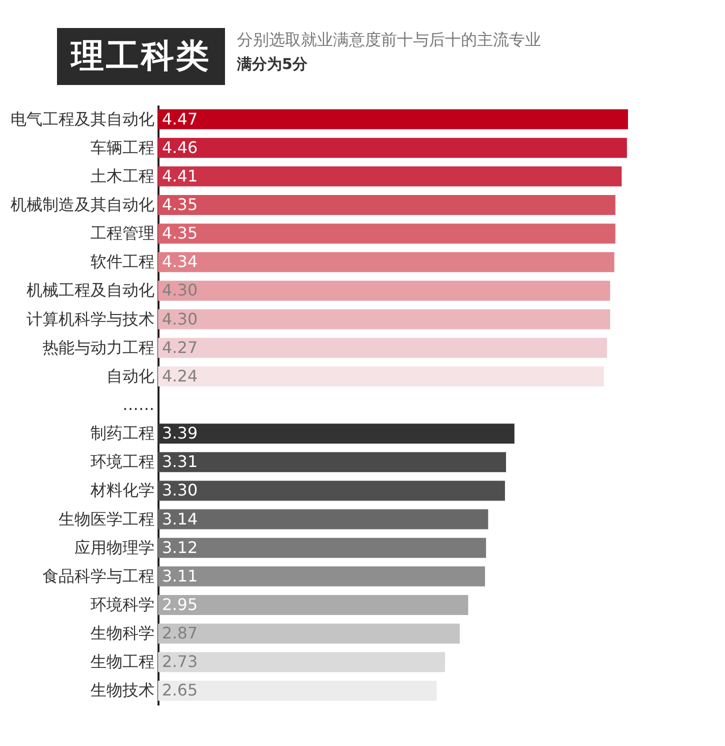 This screenshot has width=725, height=746. I want to click on chart-subtitle: 分别选取就业满意度前十与后十的主流专业, so click(389, 40).